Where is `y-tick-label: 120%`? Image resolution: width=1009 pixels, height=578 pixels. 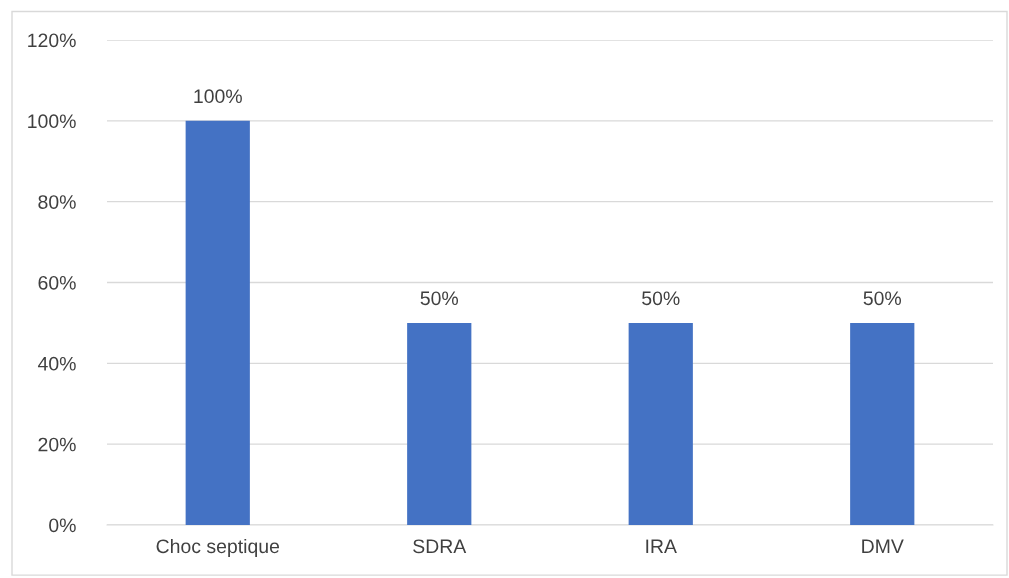 y-tick-label: 120% is located at coordinates (52, 40).